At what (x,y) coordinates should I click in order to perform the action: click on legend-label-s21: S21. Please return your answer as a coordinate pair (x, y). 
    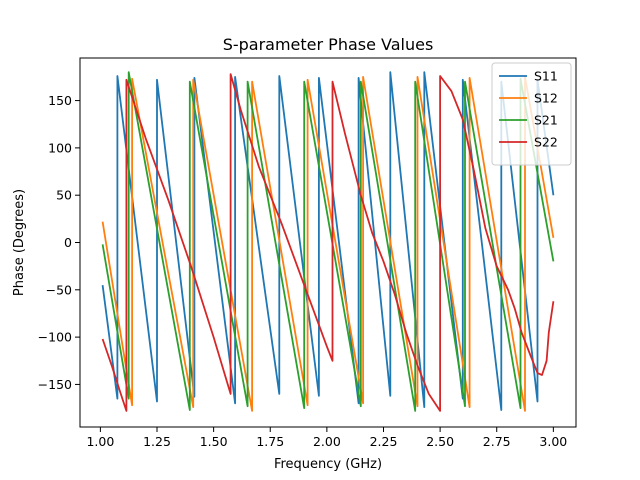
    Looking at the image, I should click on (546, 120).